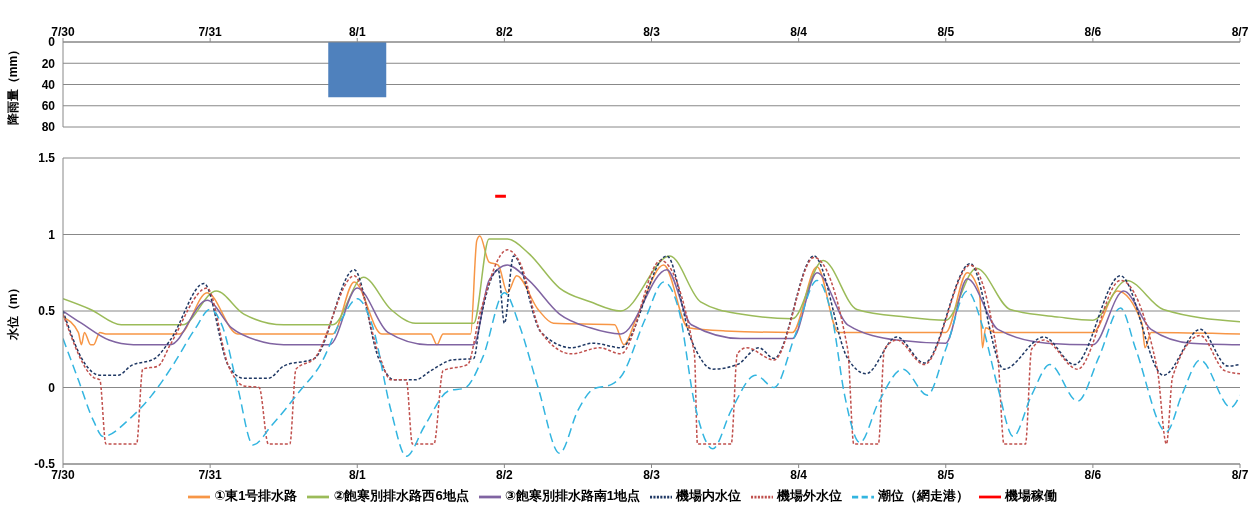  What do you see at coordinates (48, 84) in the screenshot?
I see `y-tick-label: 40` at bounding box center [48, 84].